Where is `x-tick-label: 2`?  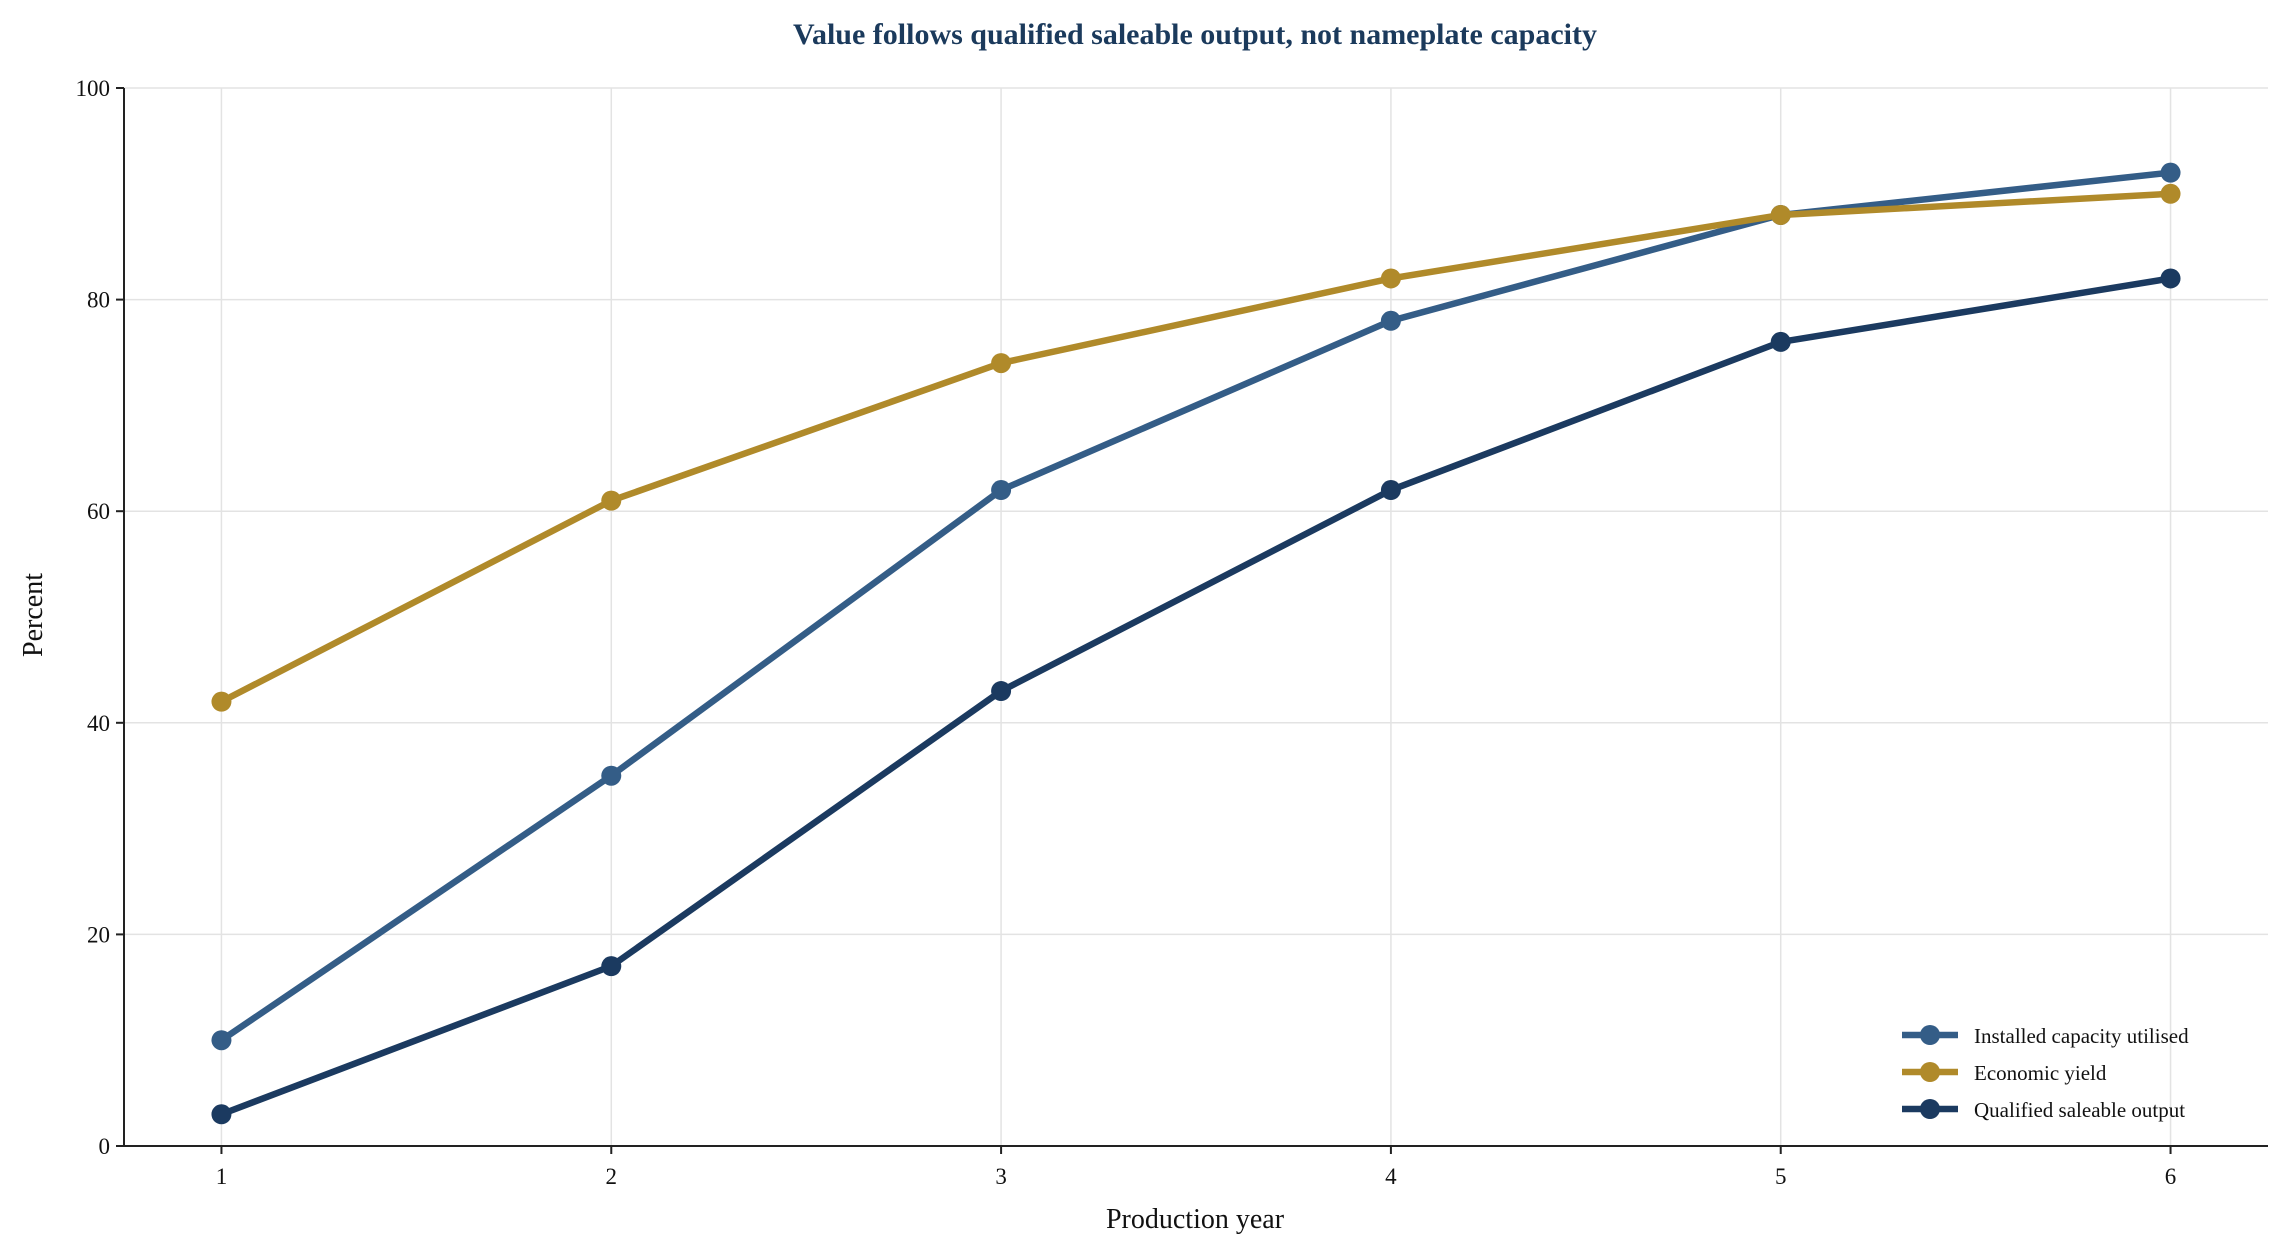 x-tick-label: 2 is located at coordinates (612, 1176).